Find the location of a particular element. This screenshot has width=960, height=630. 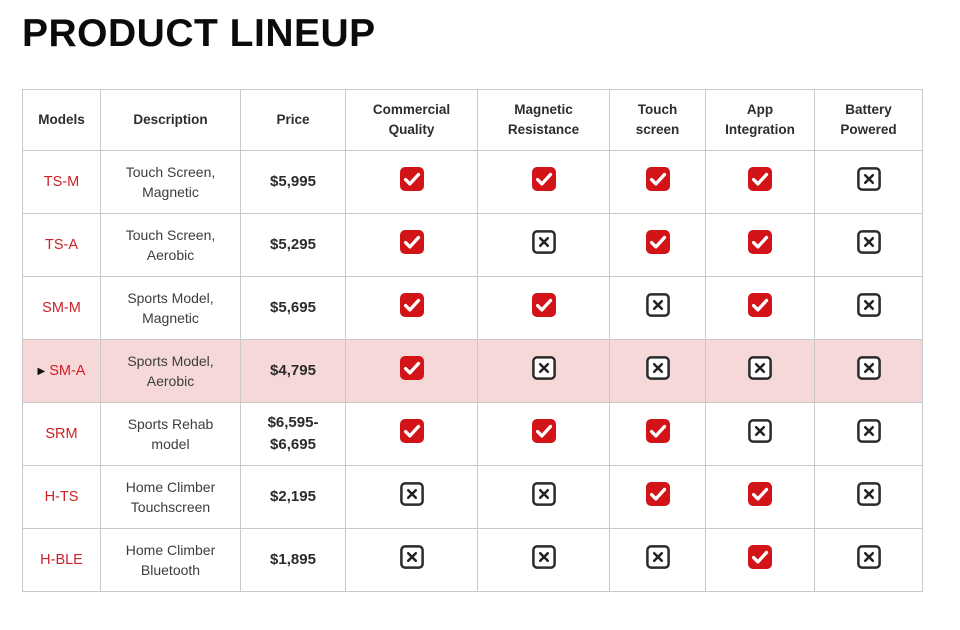

price-cell: $5,695 is located at coordinates (293, 307).